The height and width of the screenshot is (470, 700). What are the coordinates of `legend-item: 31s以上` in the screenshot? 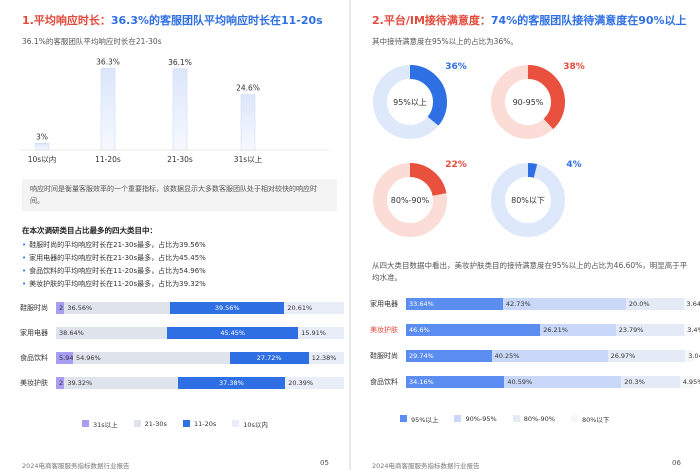 It's located at (100, 424).